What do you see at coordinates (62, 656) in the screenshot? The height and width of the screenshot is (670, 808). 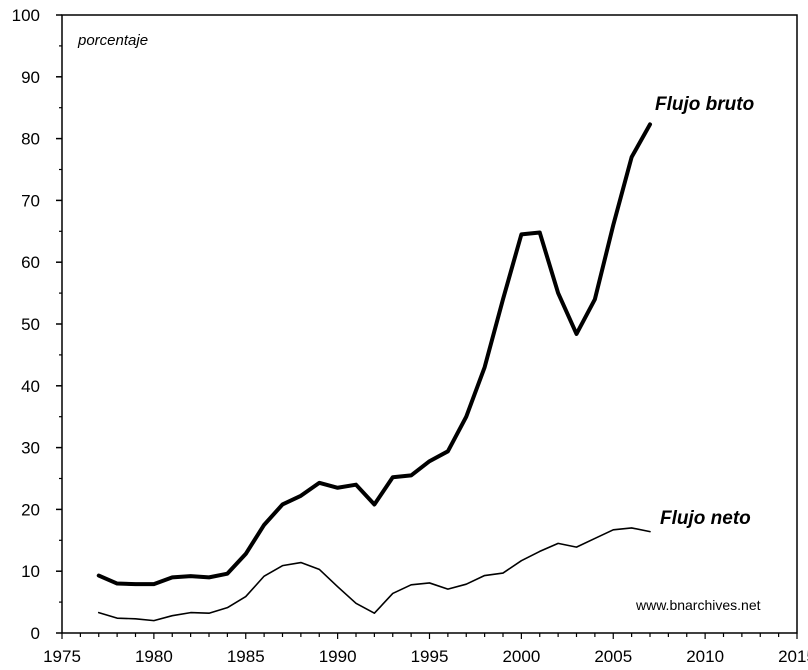 I see `x-tick-label: 1975` at bounding box center [62, 656].